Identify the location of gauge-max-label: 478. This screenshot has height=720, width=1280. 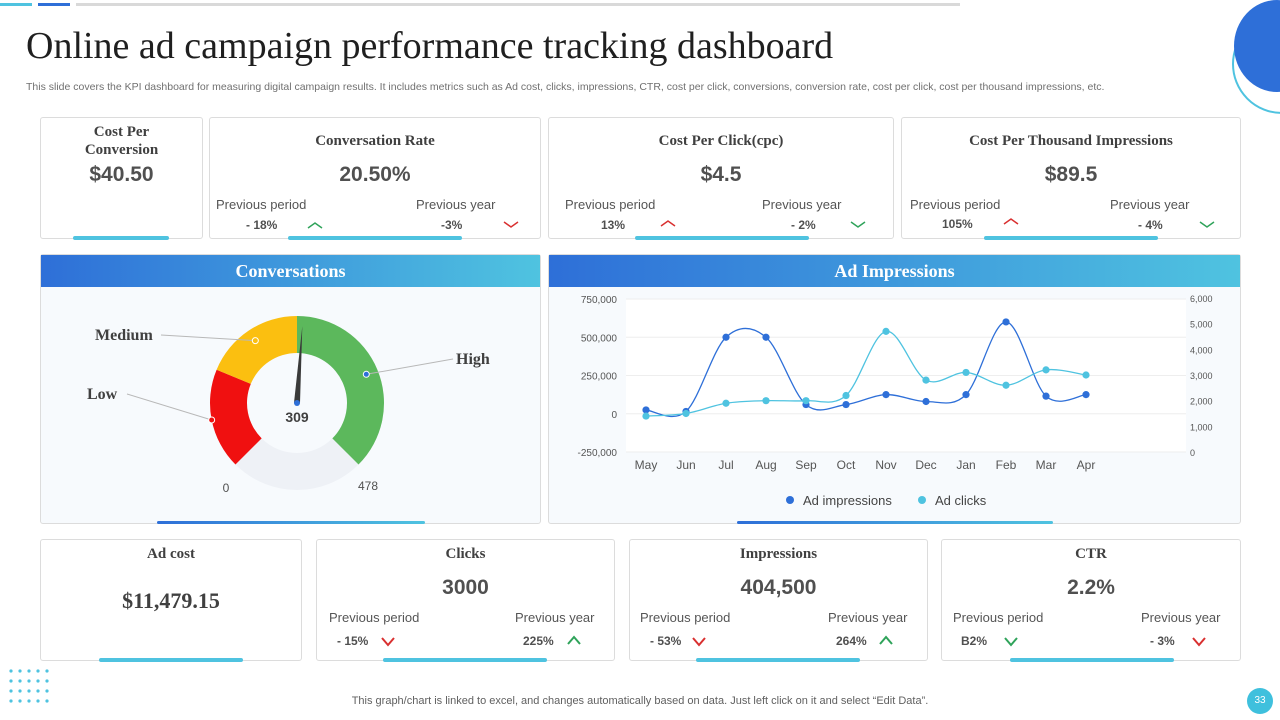
(368, 486).